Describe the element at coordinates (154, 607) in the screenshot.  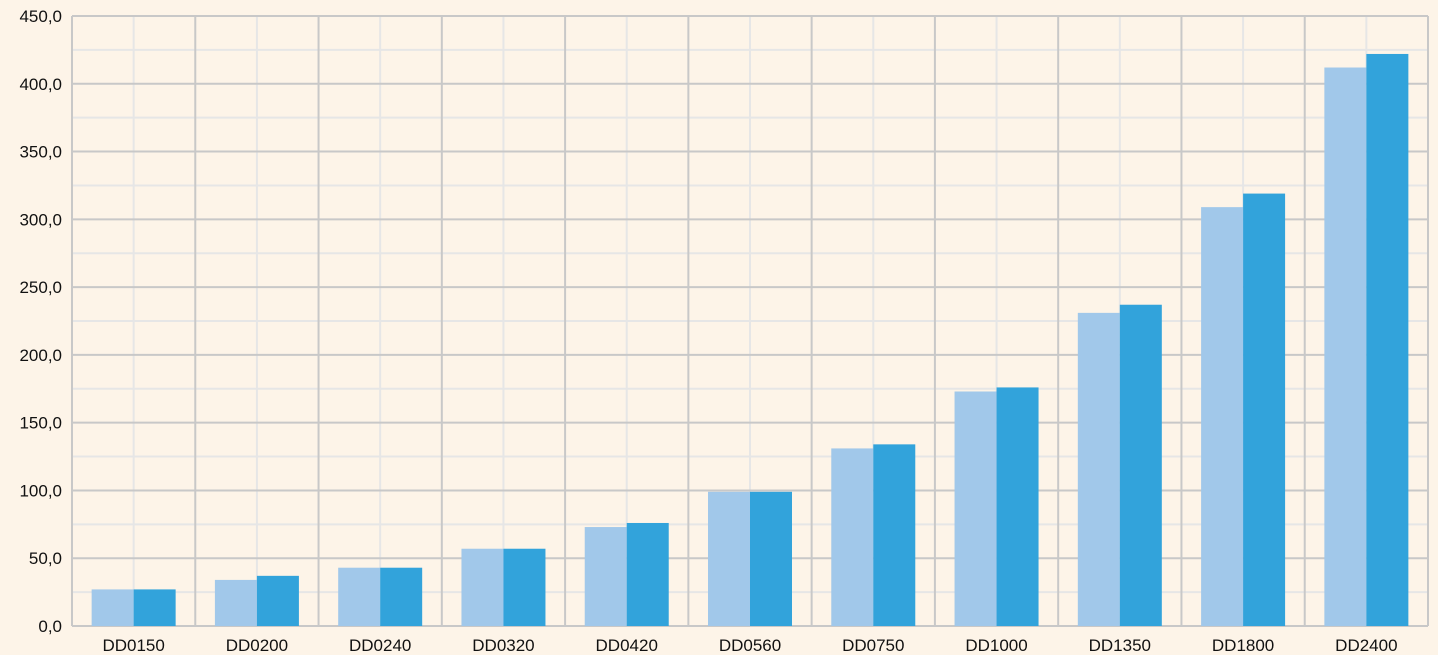
I see `bar-series-2-dd0150` at that location.